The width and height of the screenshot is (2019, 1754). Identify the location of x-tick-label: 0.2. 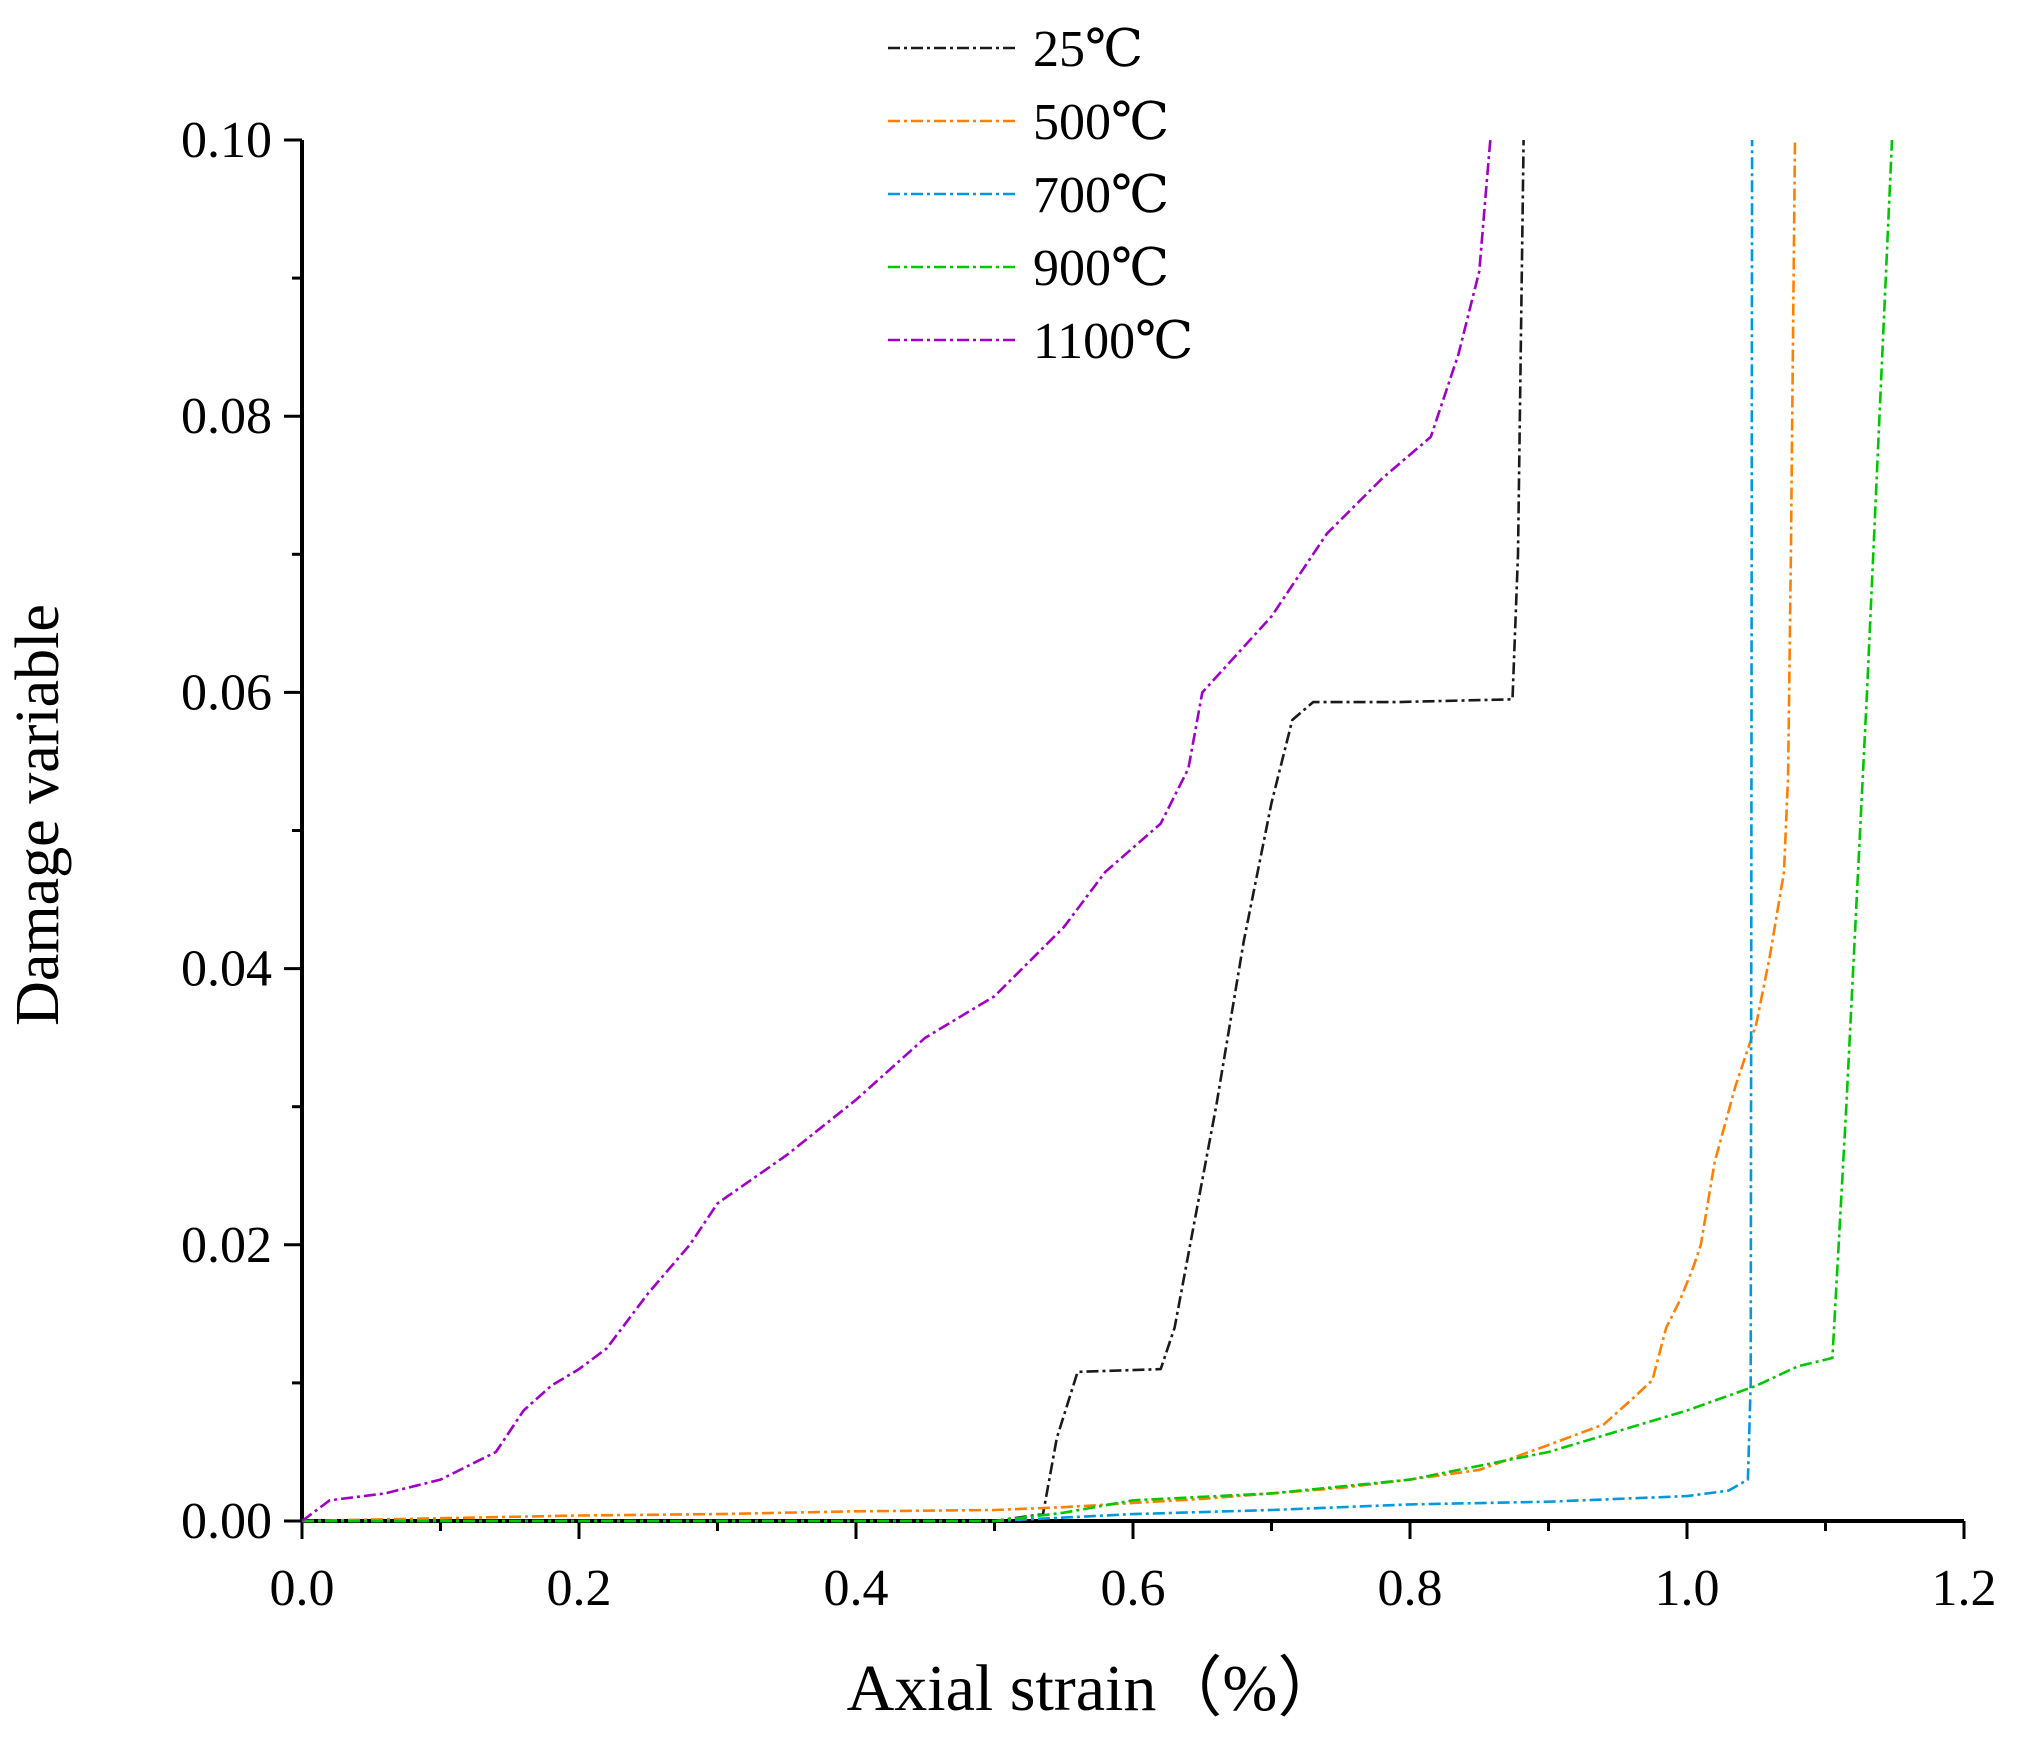
(579, 1588).